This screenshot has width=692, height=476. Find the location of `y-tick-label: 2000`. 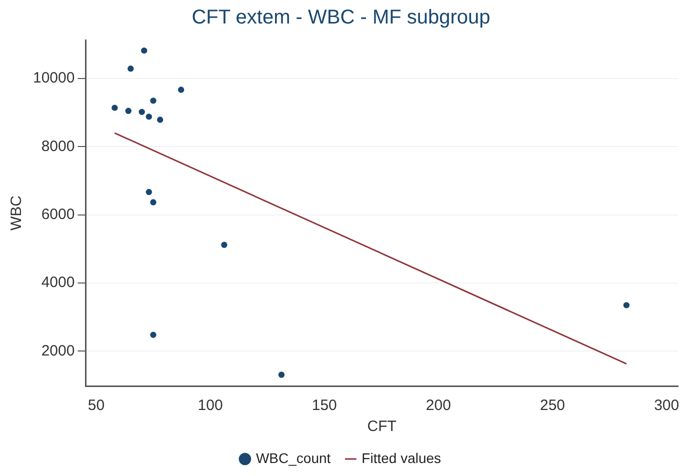

y-tick-label: 2000 is located at coordinates (58, 351).